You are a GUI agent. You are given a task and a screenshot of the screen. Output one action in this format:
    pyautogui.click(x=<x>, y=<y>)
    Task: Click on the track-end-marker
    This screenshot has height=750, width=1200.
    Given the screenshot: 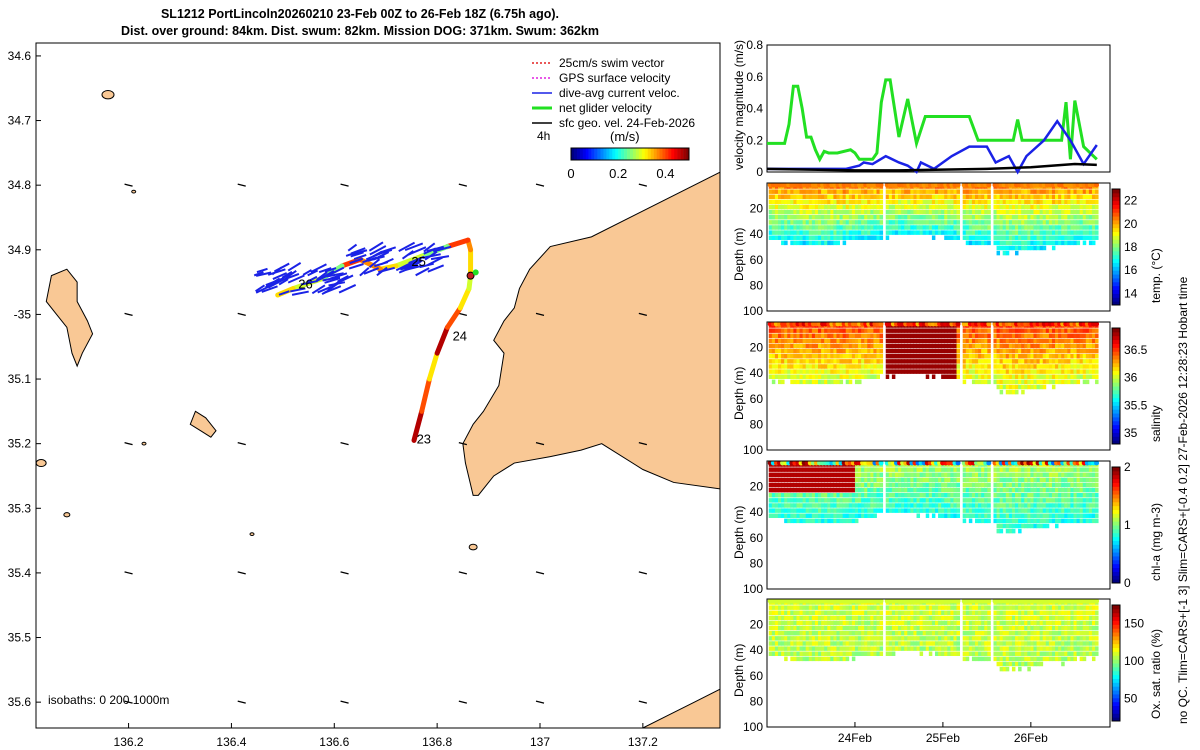 What is the action you would take?
    pyautogui.click(x=470, y=275)
    